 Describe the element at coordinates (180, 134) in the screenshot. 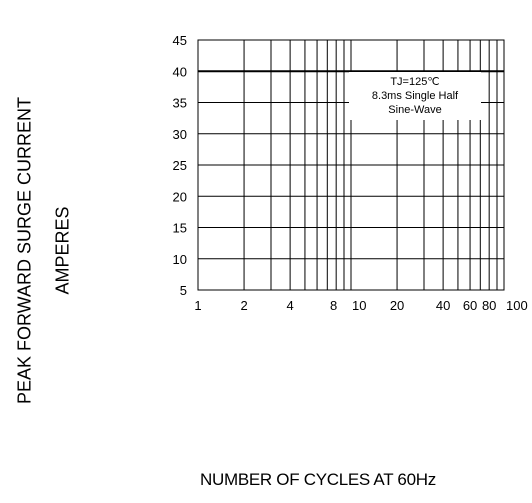

I see `y-tick-label: 30` at that location.